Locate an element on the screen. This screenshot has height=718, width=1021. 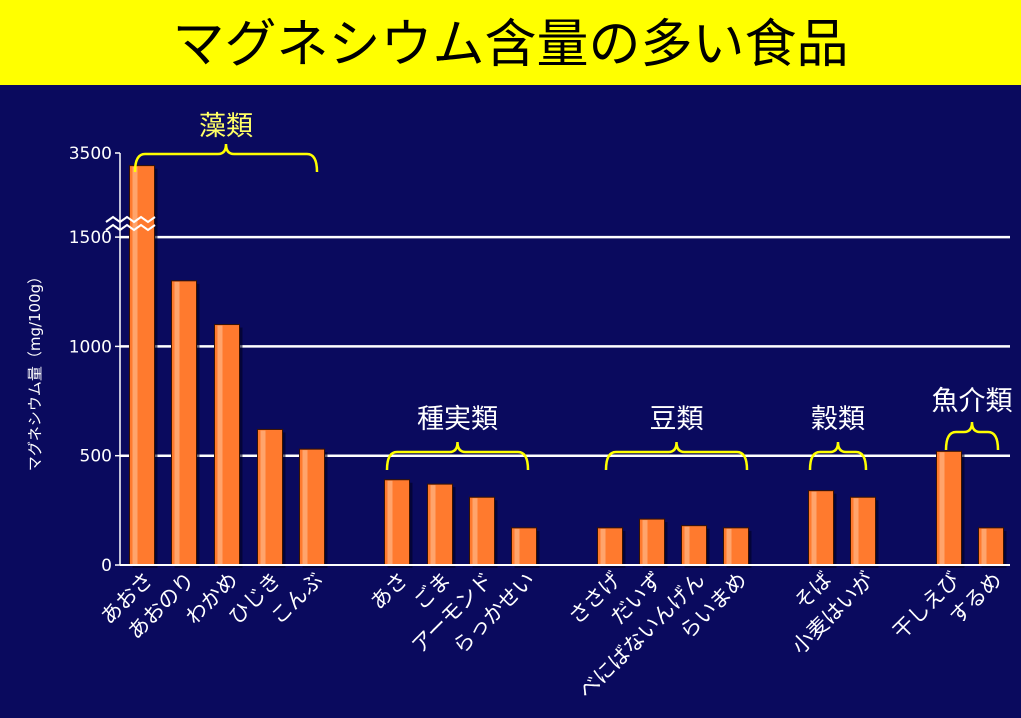
y-tick-label: 0 is located at coordinates (106, 566).